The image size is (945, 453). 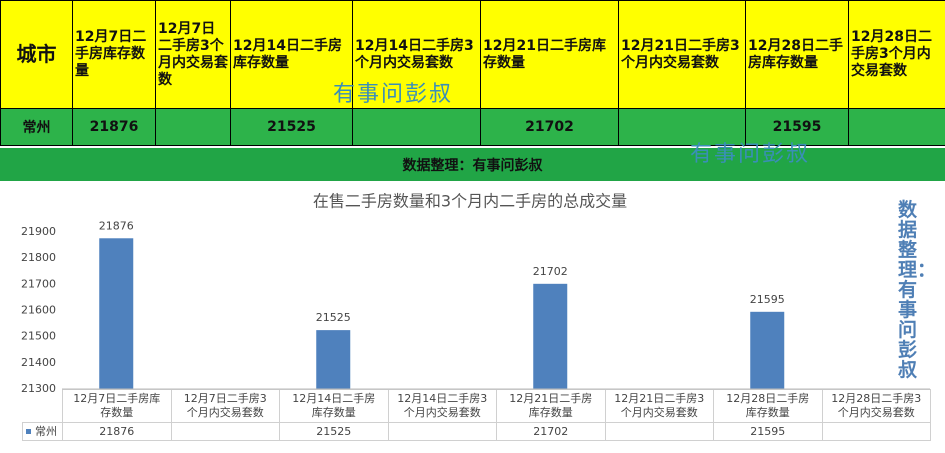 I want to click on legend-key, so click(x=28, y=431).